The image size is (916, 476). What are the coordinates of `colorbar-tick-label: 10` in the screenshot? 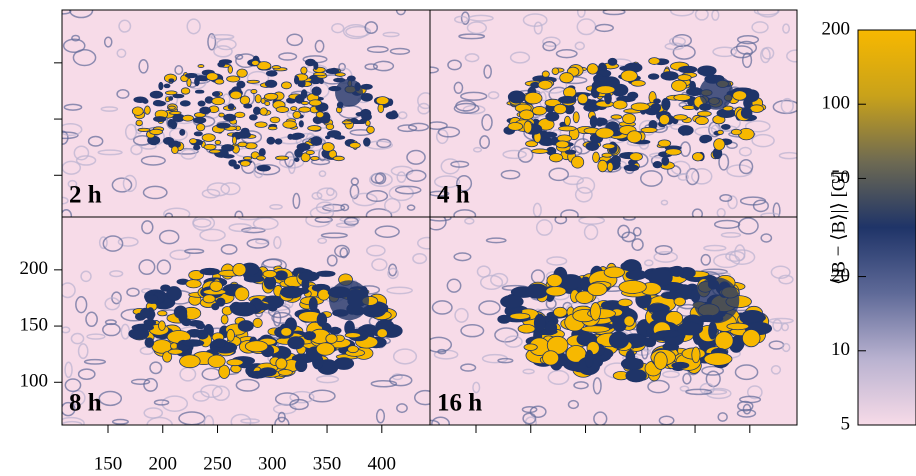 It's located at (840, 349).